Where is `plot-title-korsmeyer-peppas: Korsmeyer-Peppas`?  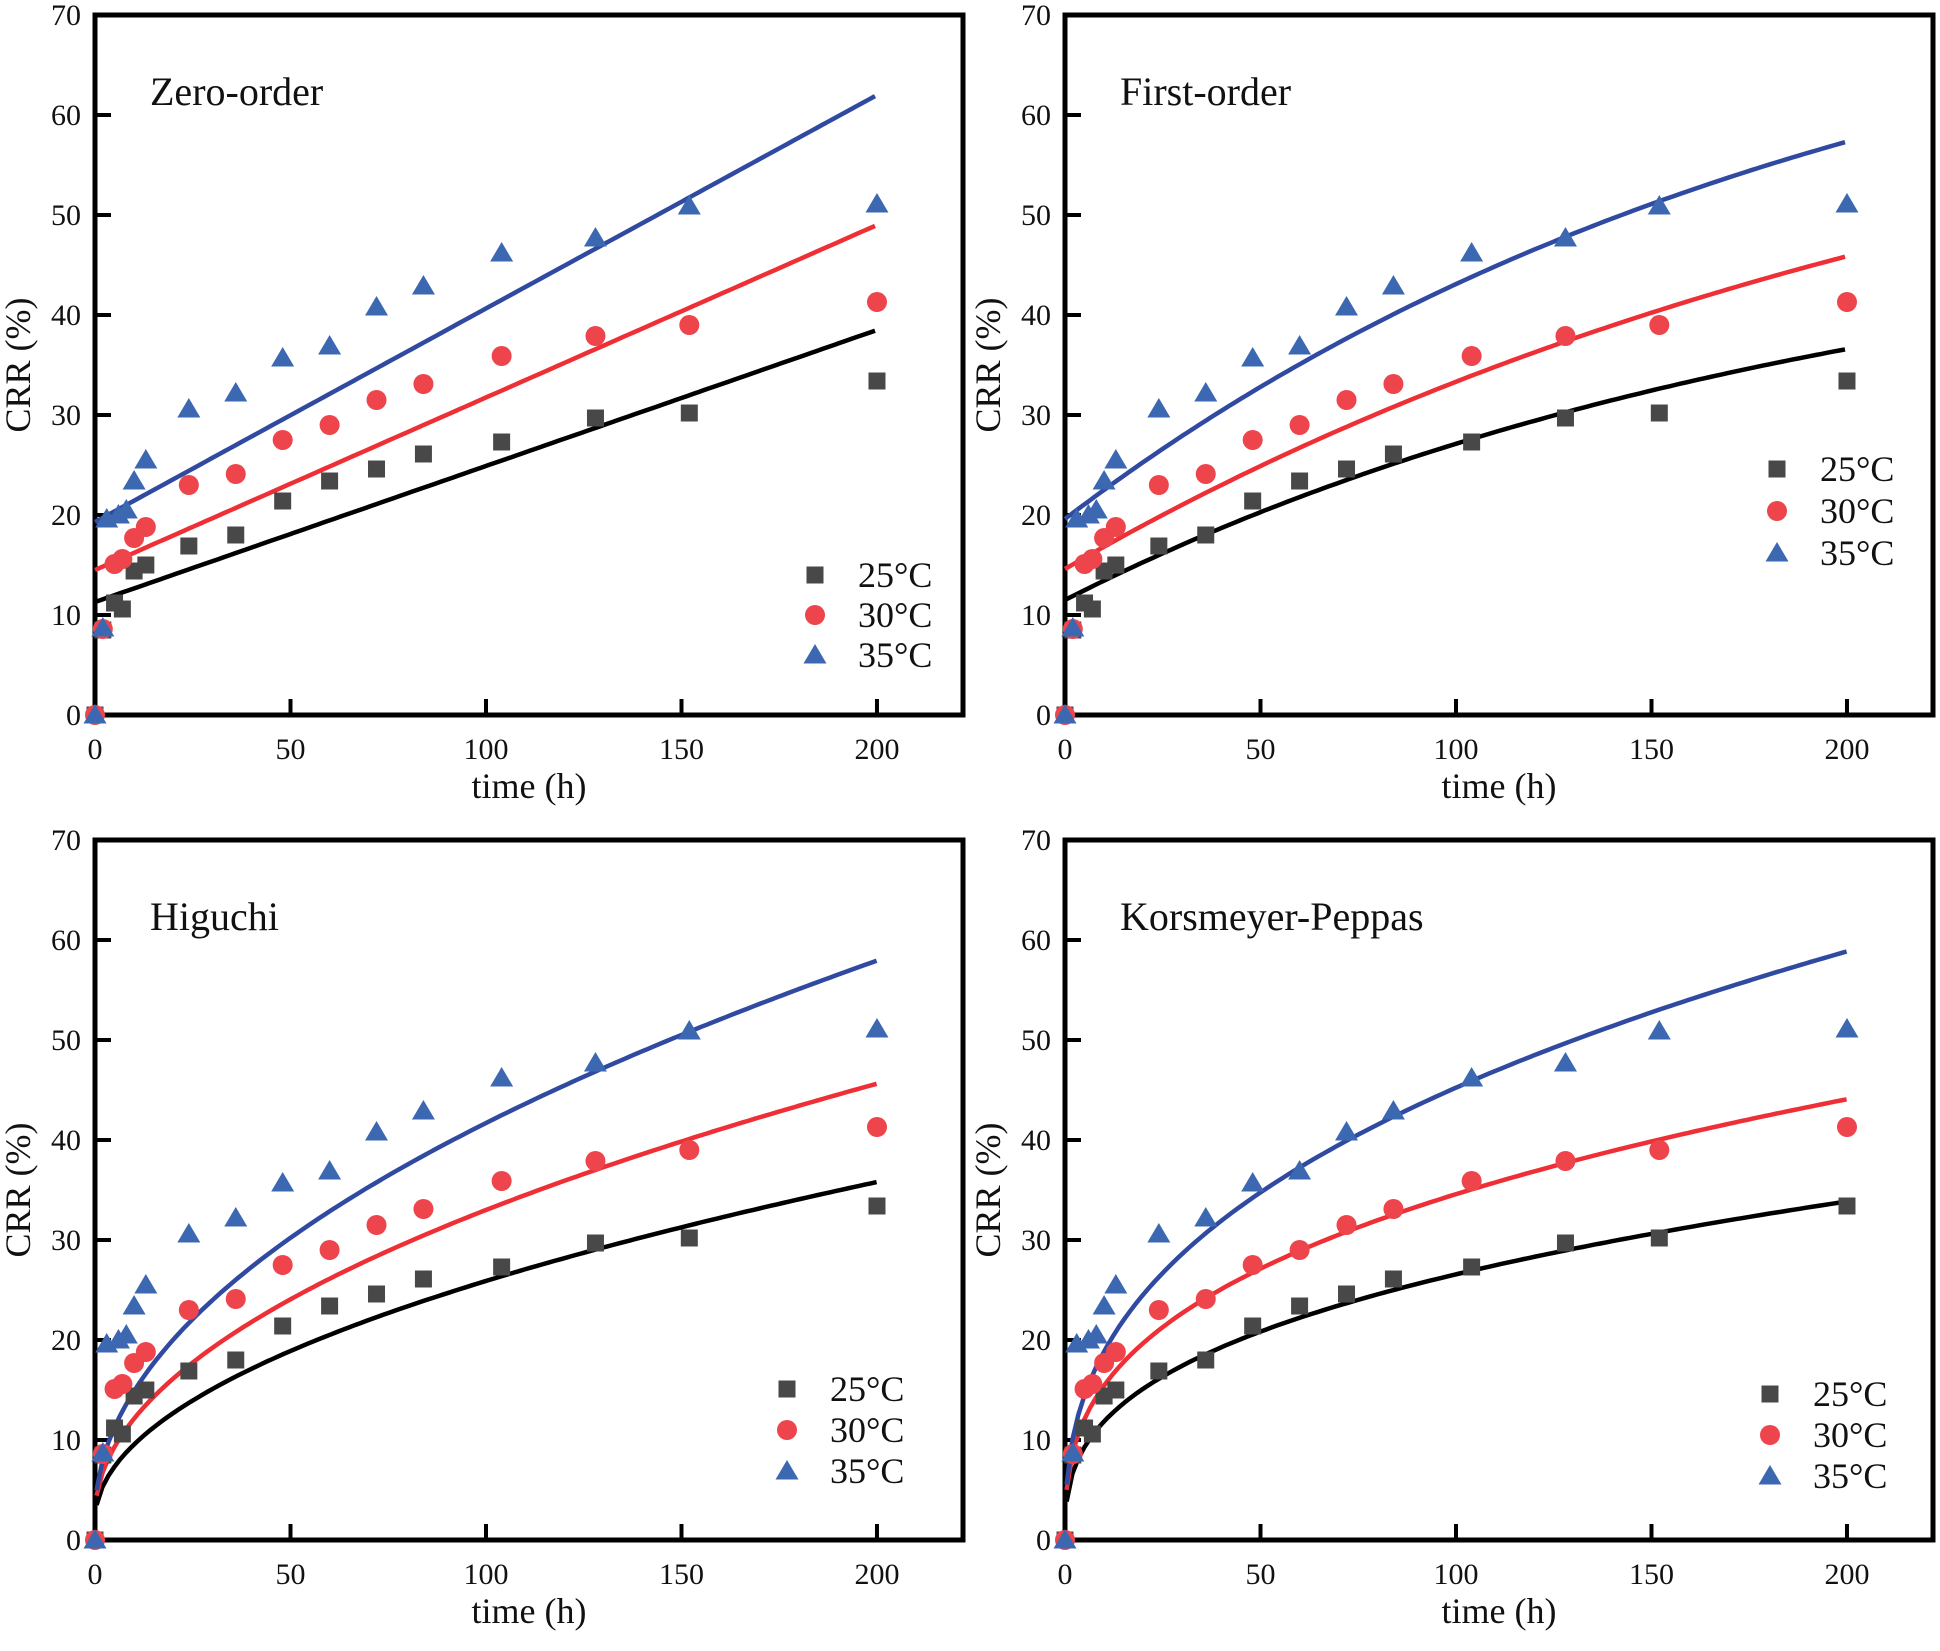 plot-title-korsmeyer-peppas: Korsmeyer-Peppas is located at coordinates (1272, 916).